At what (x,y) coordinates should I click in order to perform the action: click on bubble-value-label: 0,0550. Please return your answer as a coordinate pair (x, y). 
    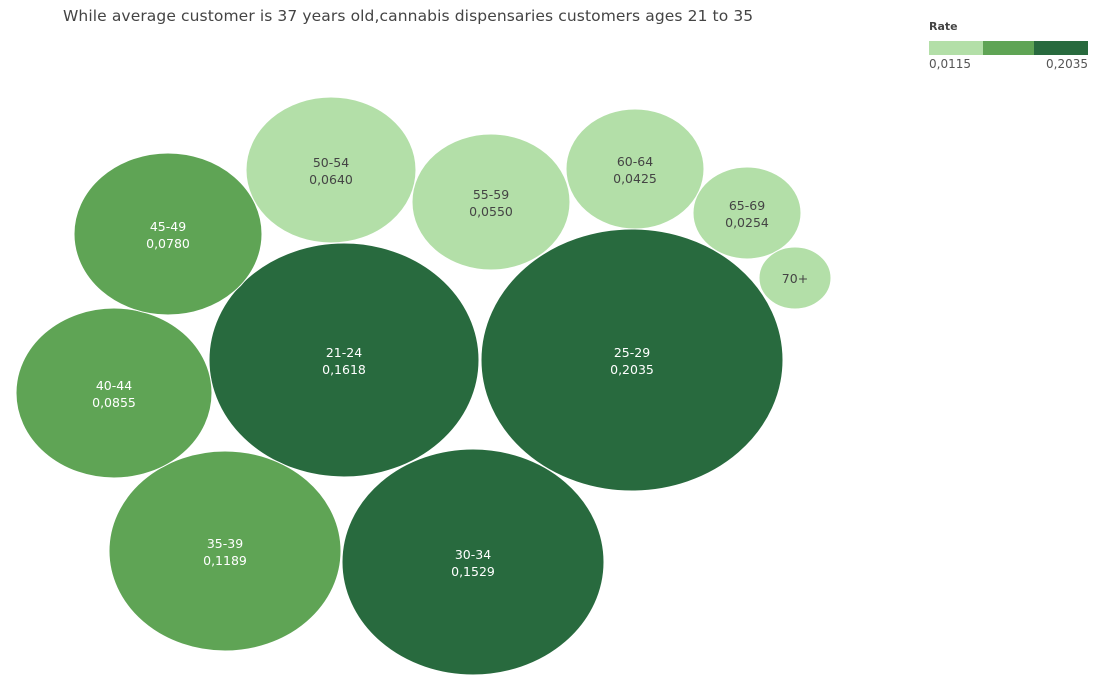
    Looking at the image, I should click on (491, 211).